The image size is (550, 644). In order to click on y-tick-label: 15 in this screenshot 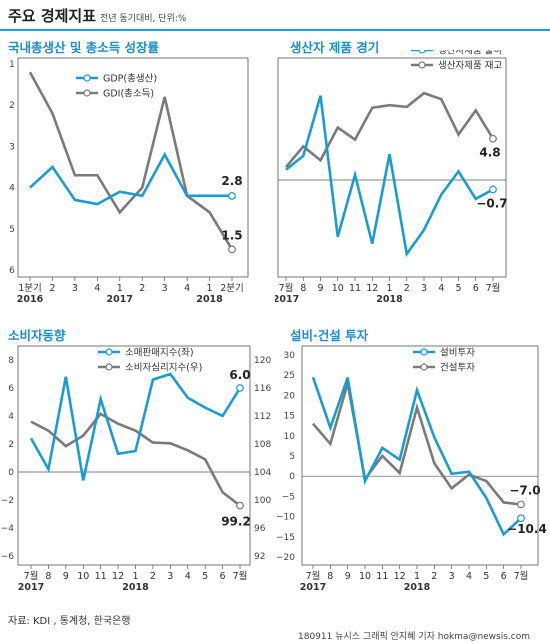, I will do `click(289, 417)`.